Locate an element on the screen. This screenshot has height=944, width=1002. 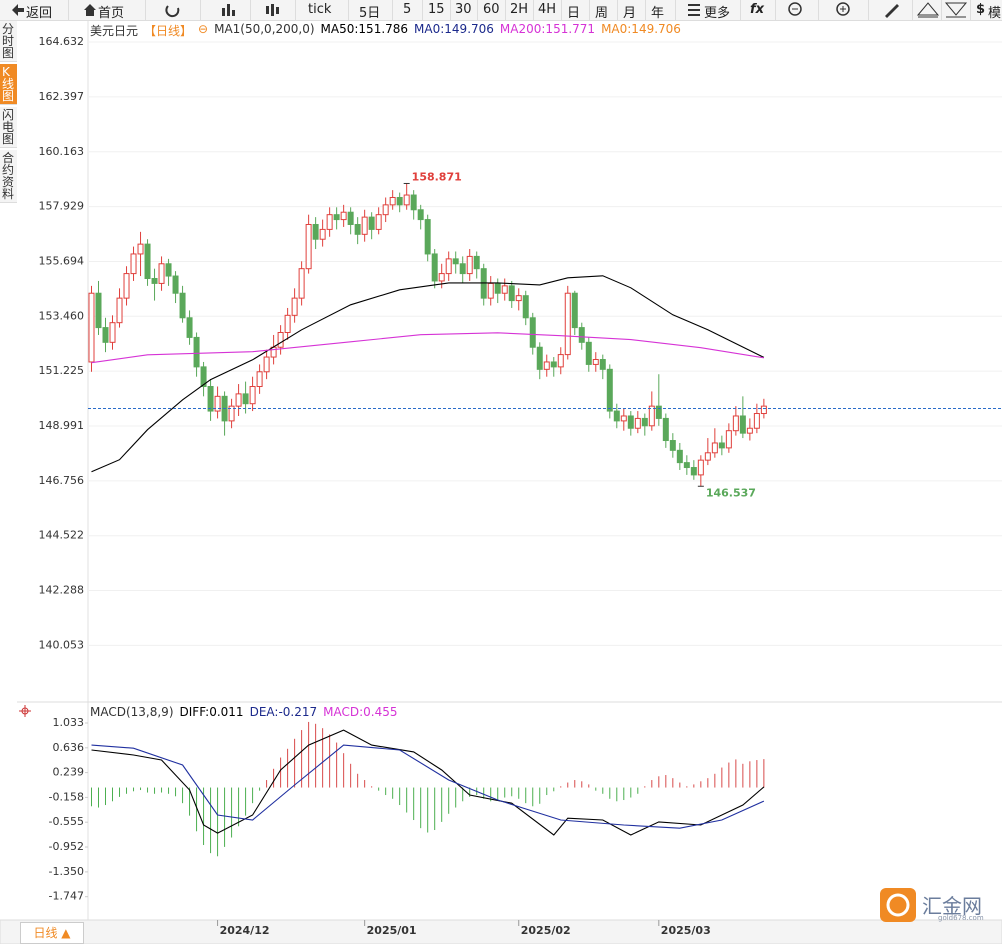
side-tab: 闪电图 is located at coordinates (8, 127).